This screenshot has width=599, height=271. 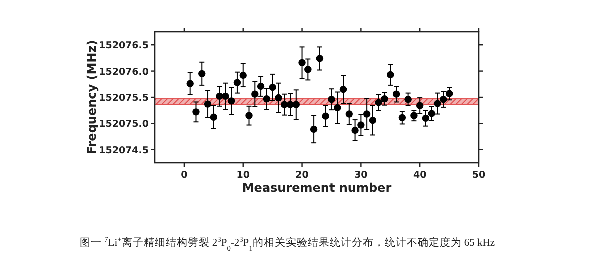 I want to click on x-tick-label: 30, so click(x=361, y=175).